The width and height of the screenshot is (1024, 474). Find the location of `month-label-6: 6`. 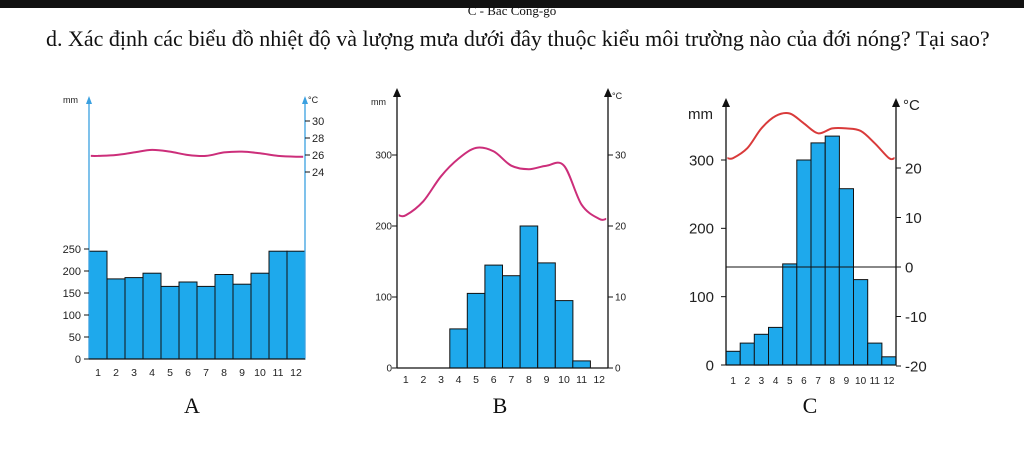

month-label-6: 6 is located at coordinates (188, 373).